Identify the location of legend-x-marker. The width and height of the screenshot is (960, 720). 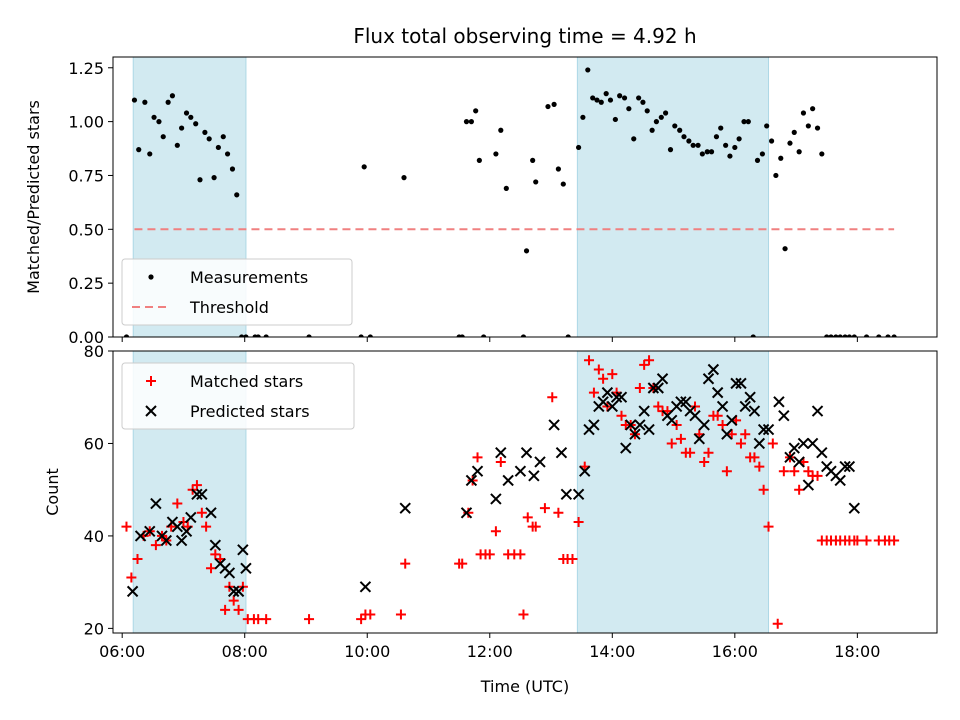
(151, 411).